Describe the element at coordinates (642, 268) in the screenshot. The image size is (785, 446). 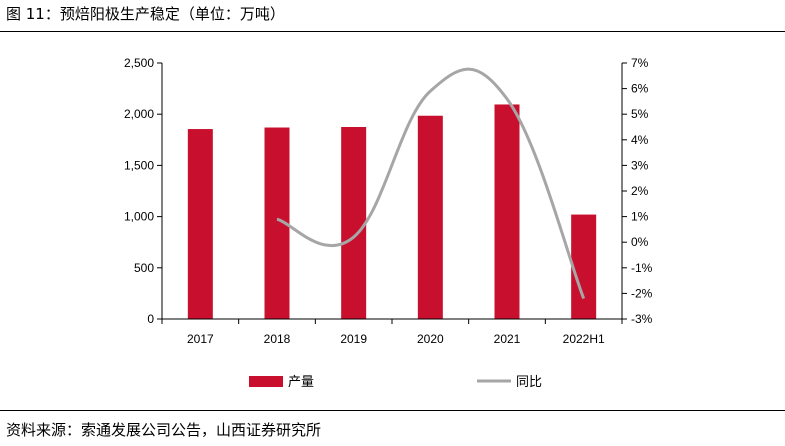
I see `right-tick-label: -1%` at that location.